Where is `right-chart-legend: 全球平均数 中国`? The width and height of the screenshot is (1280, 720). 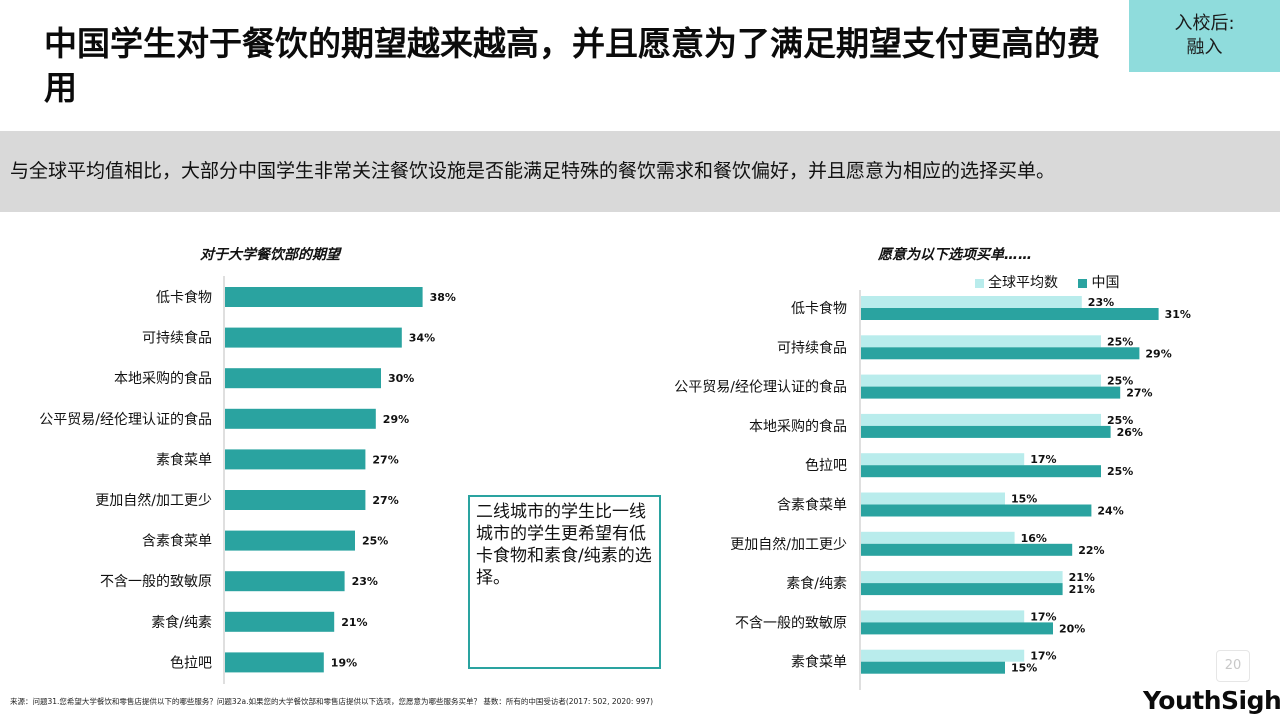
right-chart-legend: 全球平均数 中国 is located at coordinates (1055, 282).